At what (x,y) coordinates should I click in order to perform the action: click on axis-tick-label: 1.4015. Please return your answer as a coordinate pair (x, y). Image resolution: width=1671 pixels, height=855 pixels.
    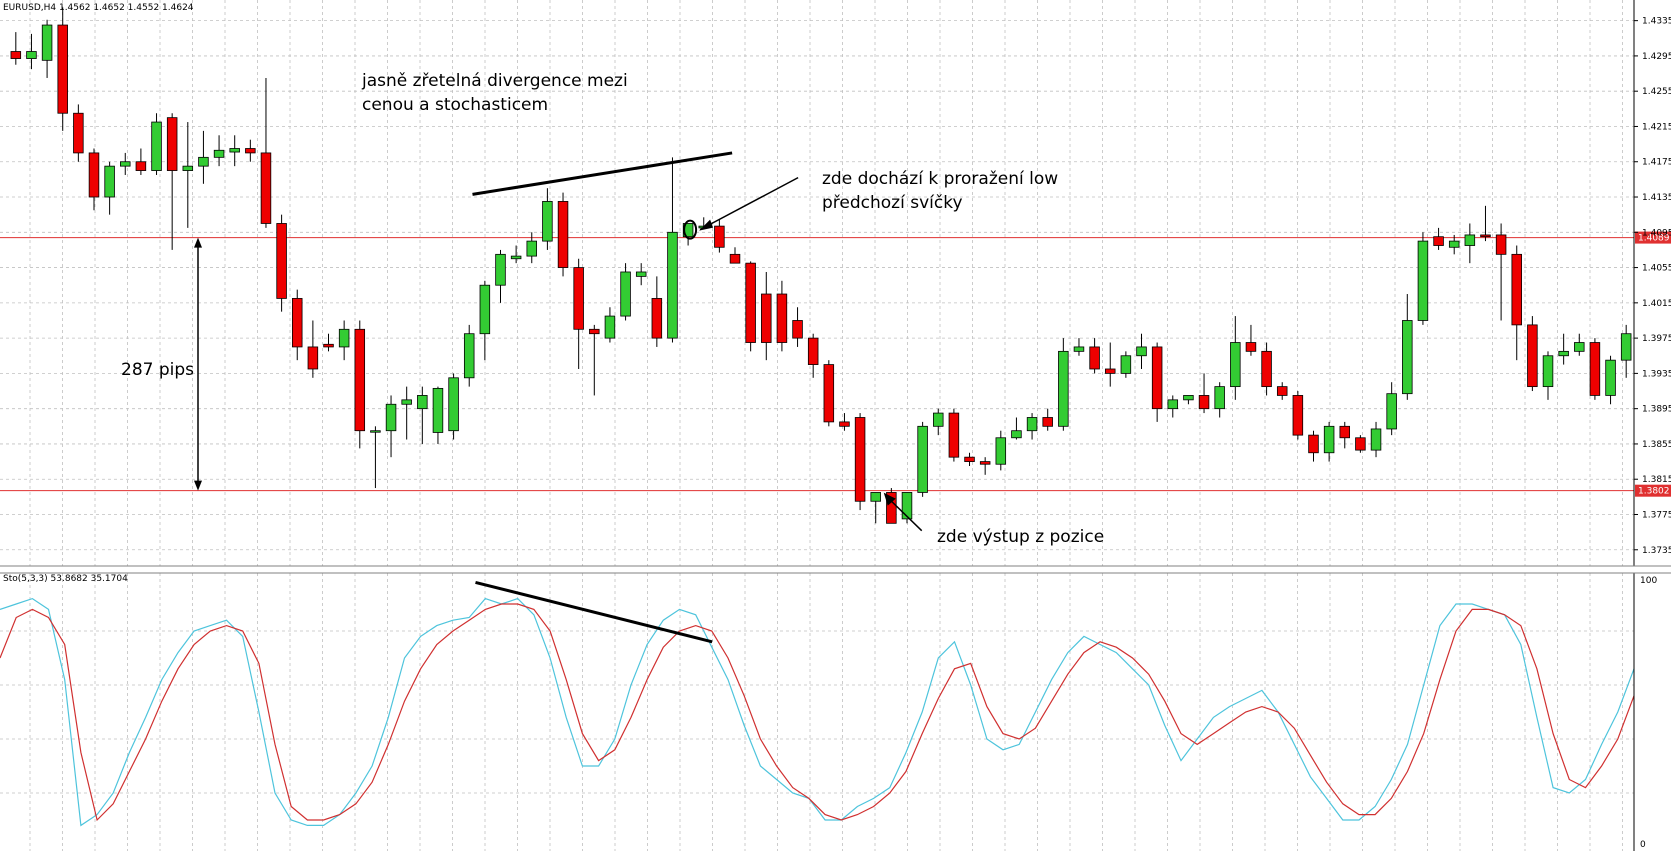
    Looking at the image, I should click on (1656, 304).